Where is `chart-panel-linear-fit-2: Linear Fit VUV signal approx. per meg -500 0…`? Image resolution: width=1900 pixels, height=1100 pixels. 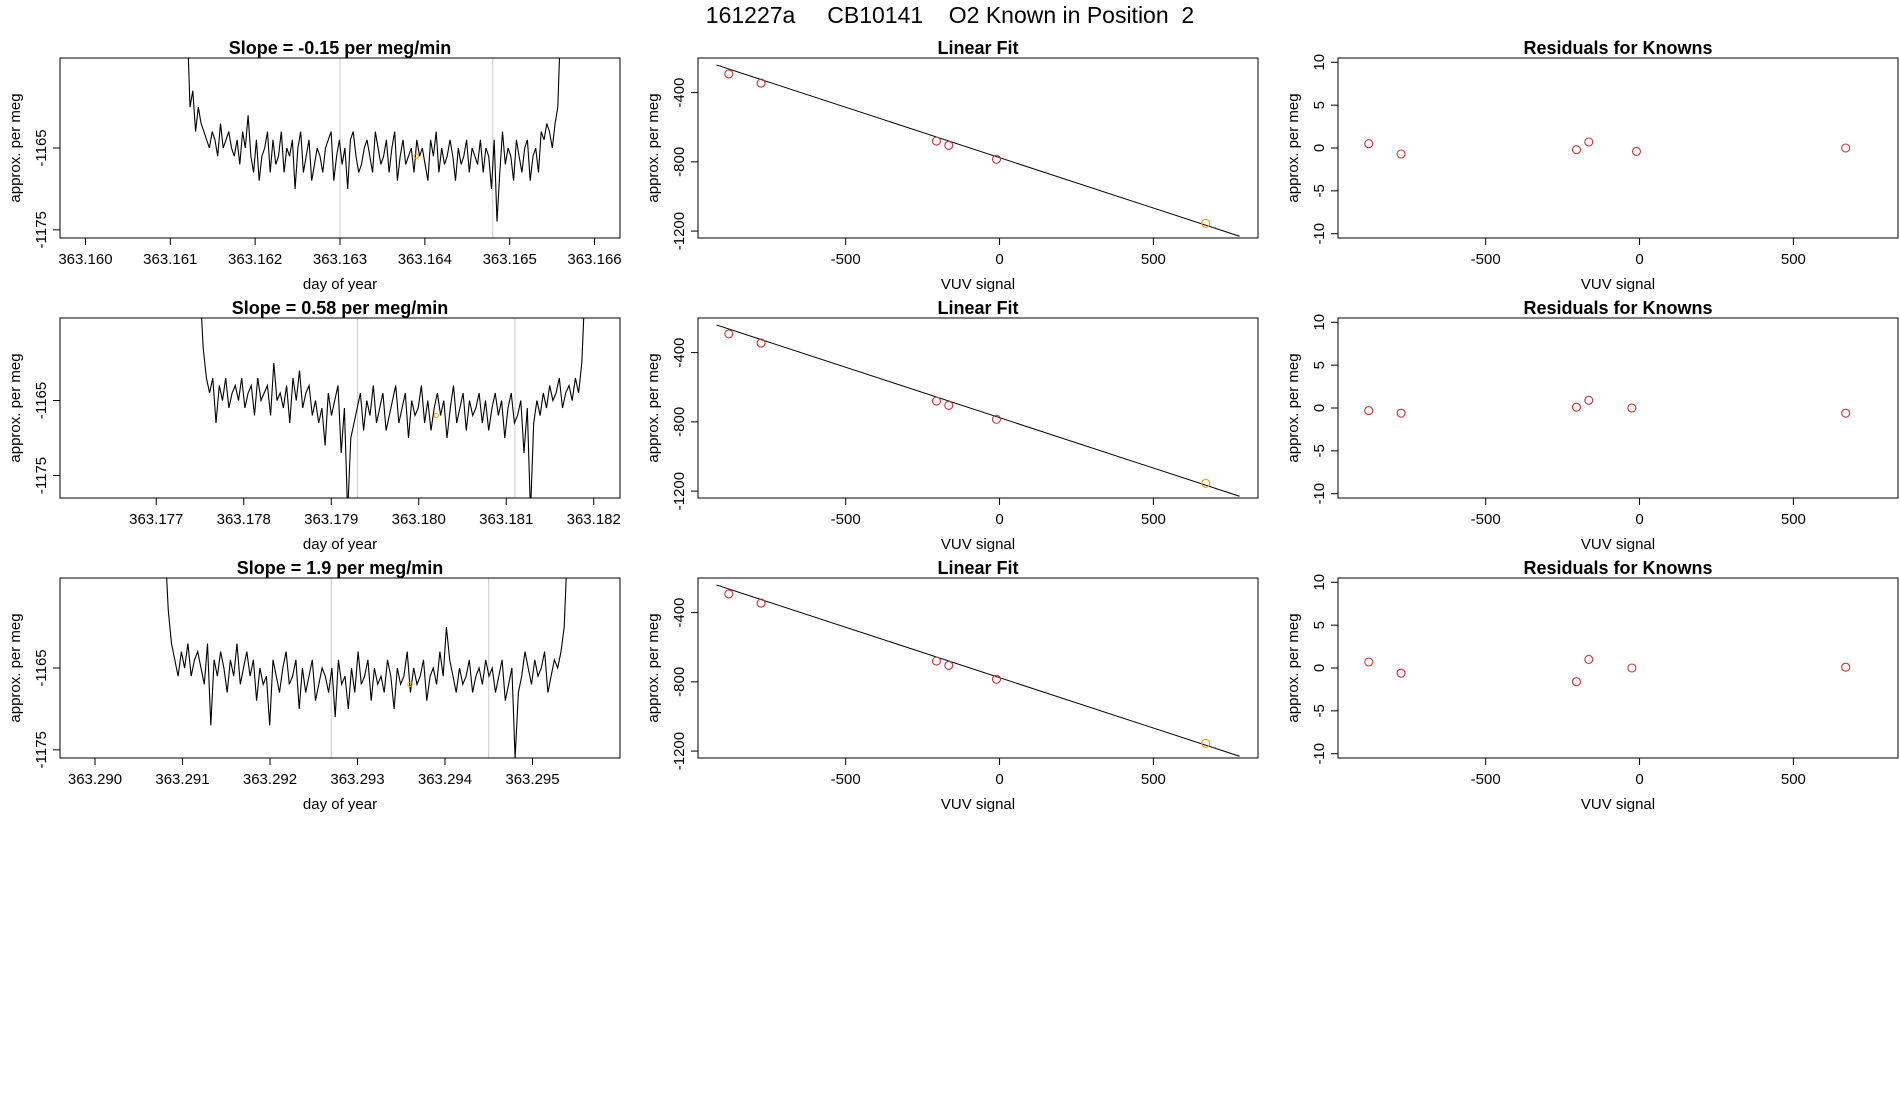 chart-panel-linear-fit-2: Linear Fit VUV signal approx. per meg -500 0… is located at coordinates (952, 425).